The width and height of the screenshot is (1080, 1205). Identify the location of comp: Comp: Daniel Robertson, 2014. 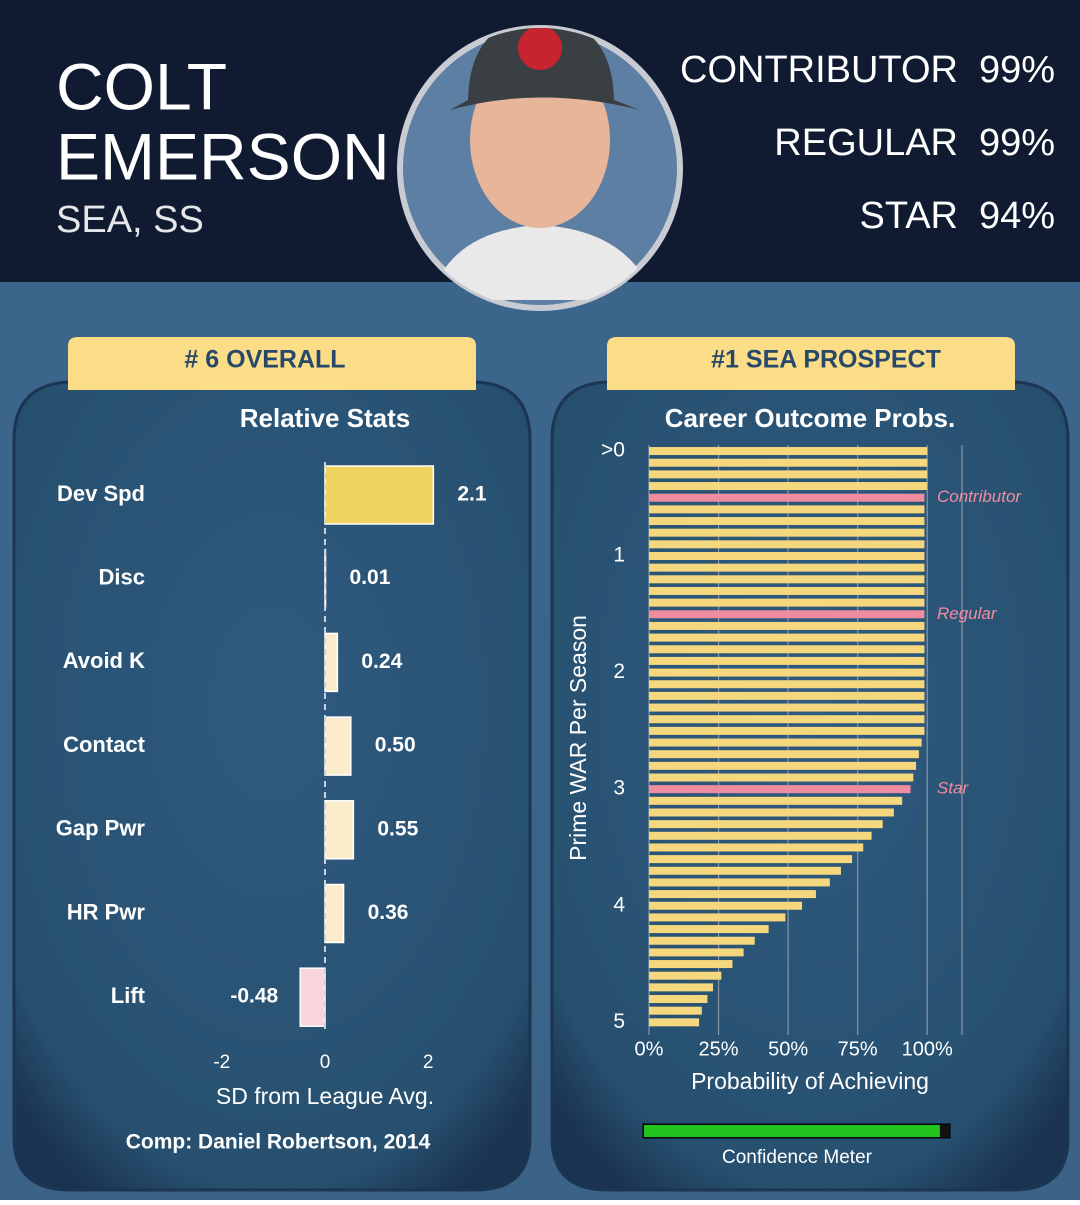
(278, 1142).